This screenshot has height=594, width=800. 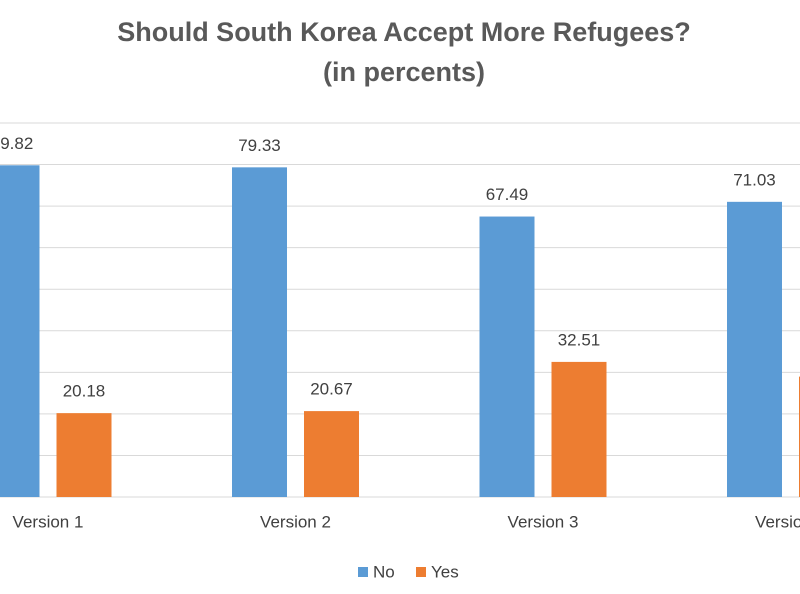 What do you see at coordinates (16, 143) in the screenshot?
I see `value-label: 79.82` at bounding box center [16, 143].